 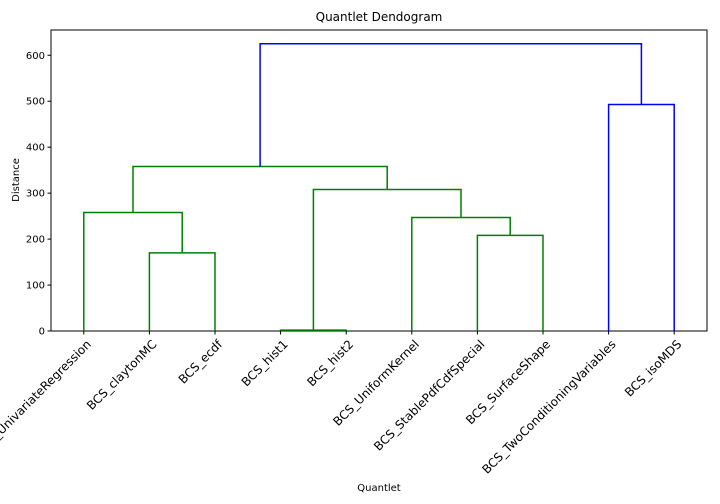 I want to click on y-tick-label: 500, so click(x=35, y=102).